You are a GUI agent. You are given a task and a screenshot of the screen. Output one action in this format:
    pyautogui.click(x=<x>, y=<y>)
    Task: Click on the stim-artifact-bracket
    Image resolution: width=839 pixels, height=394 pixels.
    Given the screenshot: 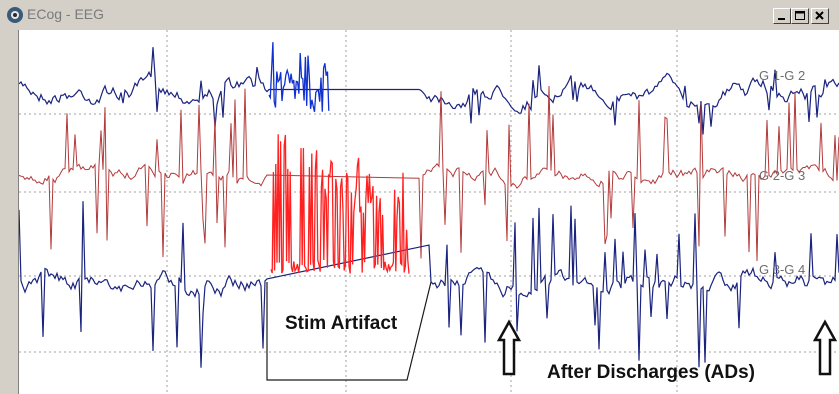 What is the action you would take?
    pyautogui.click(x=349, y=331)
    